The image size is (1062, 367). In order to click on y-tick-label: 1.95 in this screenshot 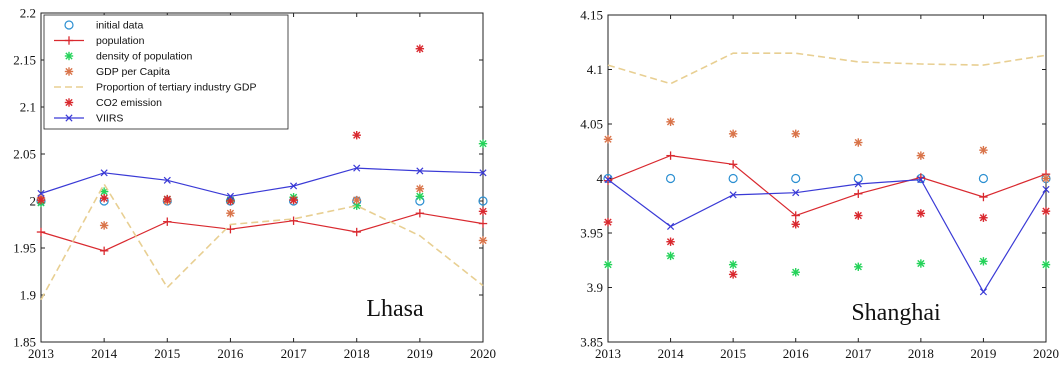, I will do `click(24, 248)`.